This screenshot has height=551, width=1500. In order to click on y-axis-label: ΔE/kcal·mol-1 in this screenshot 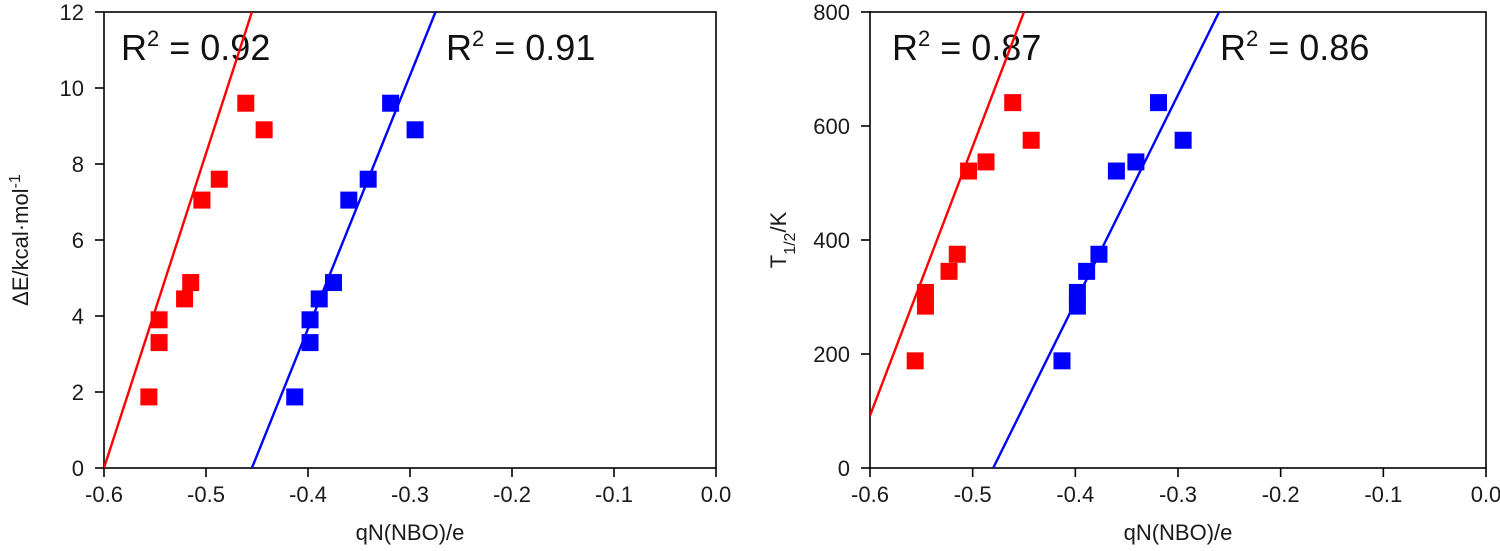, I will do `click(20, 240)`.